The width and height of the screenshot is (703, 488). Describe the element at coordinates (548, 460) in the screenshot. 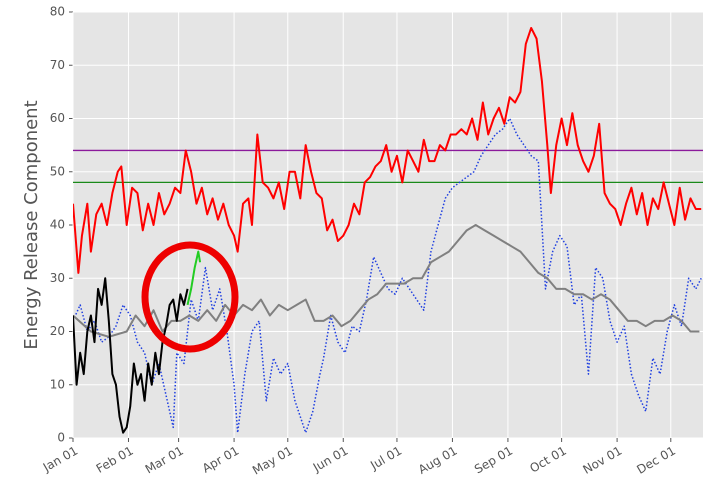

I see `x-tick-label: Oct 01` at that location.